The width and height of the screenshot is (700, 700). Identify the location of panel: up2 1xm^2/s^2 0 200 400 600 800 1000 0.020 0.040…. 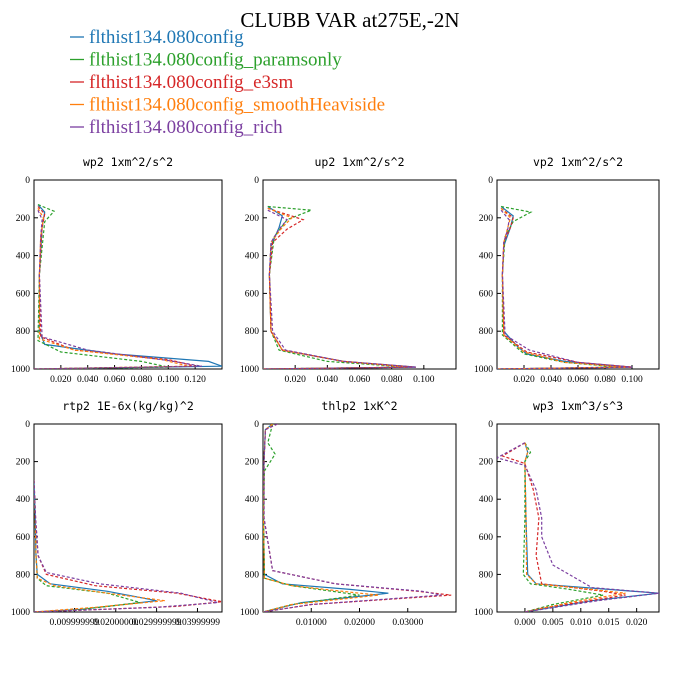
(348, 270).